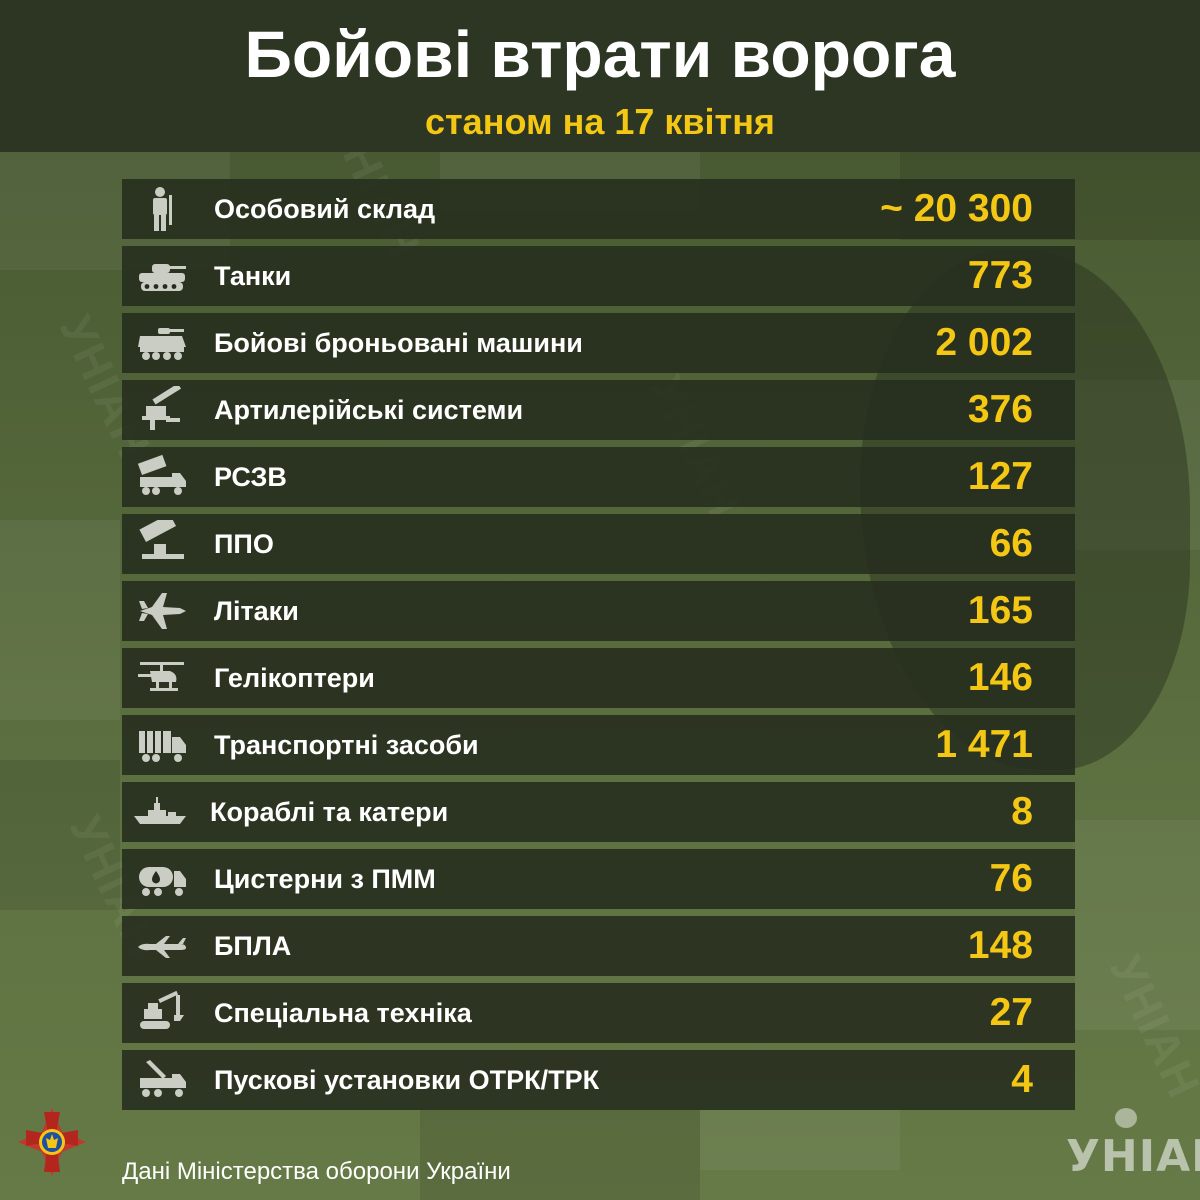 Image resolution: width=1200 pixels, height=1200 pixels. I want to click on item-value: 127, so click(1000, 476).